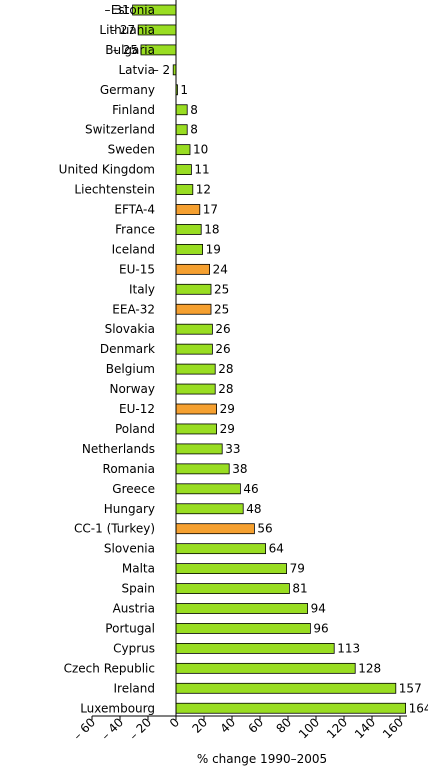  Describe the element at coordinates (118, 449) in the screenshot. I see `category-label: Netherlands` at that location.